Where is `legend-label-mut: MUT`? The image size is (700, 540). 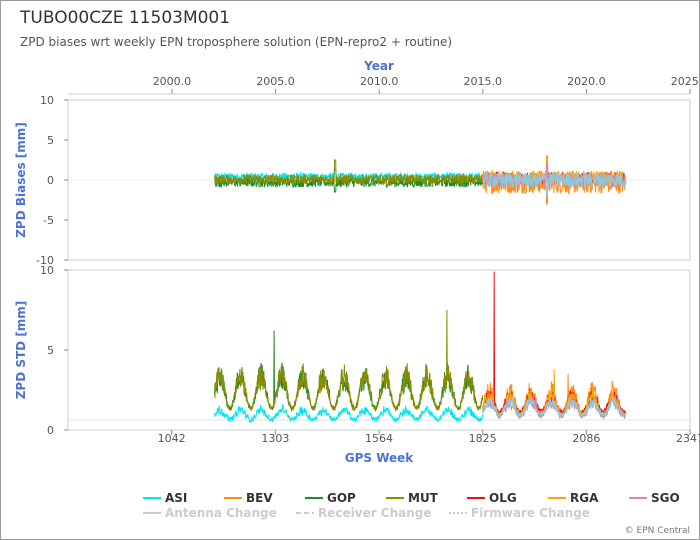 legend-label-mut: MUT is located at coordinates (423, 498).